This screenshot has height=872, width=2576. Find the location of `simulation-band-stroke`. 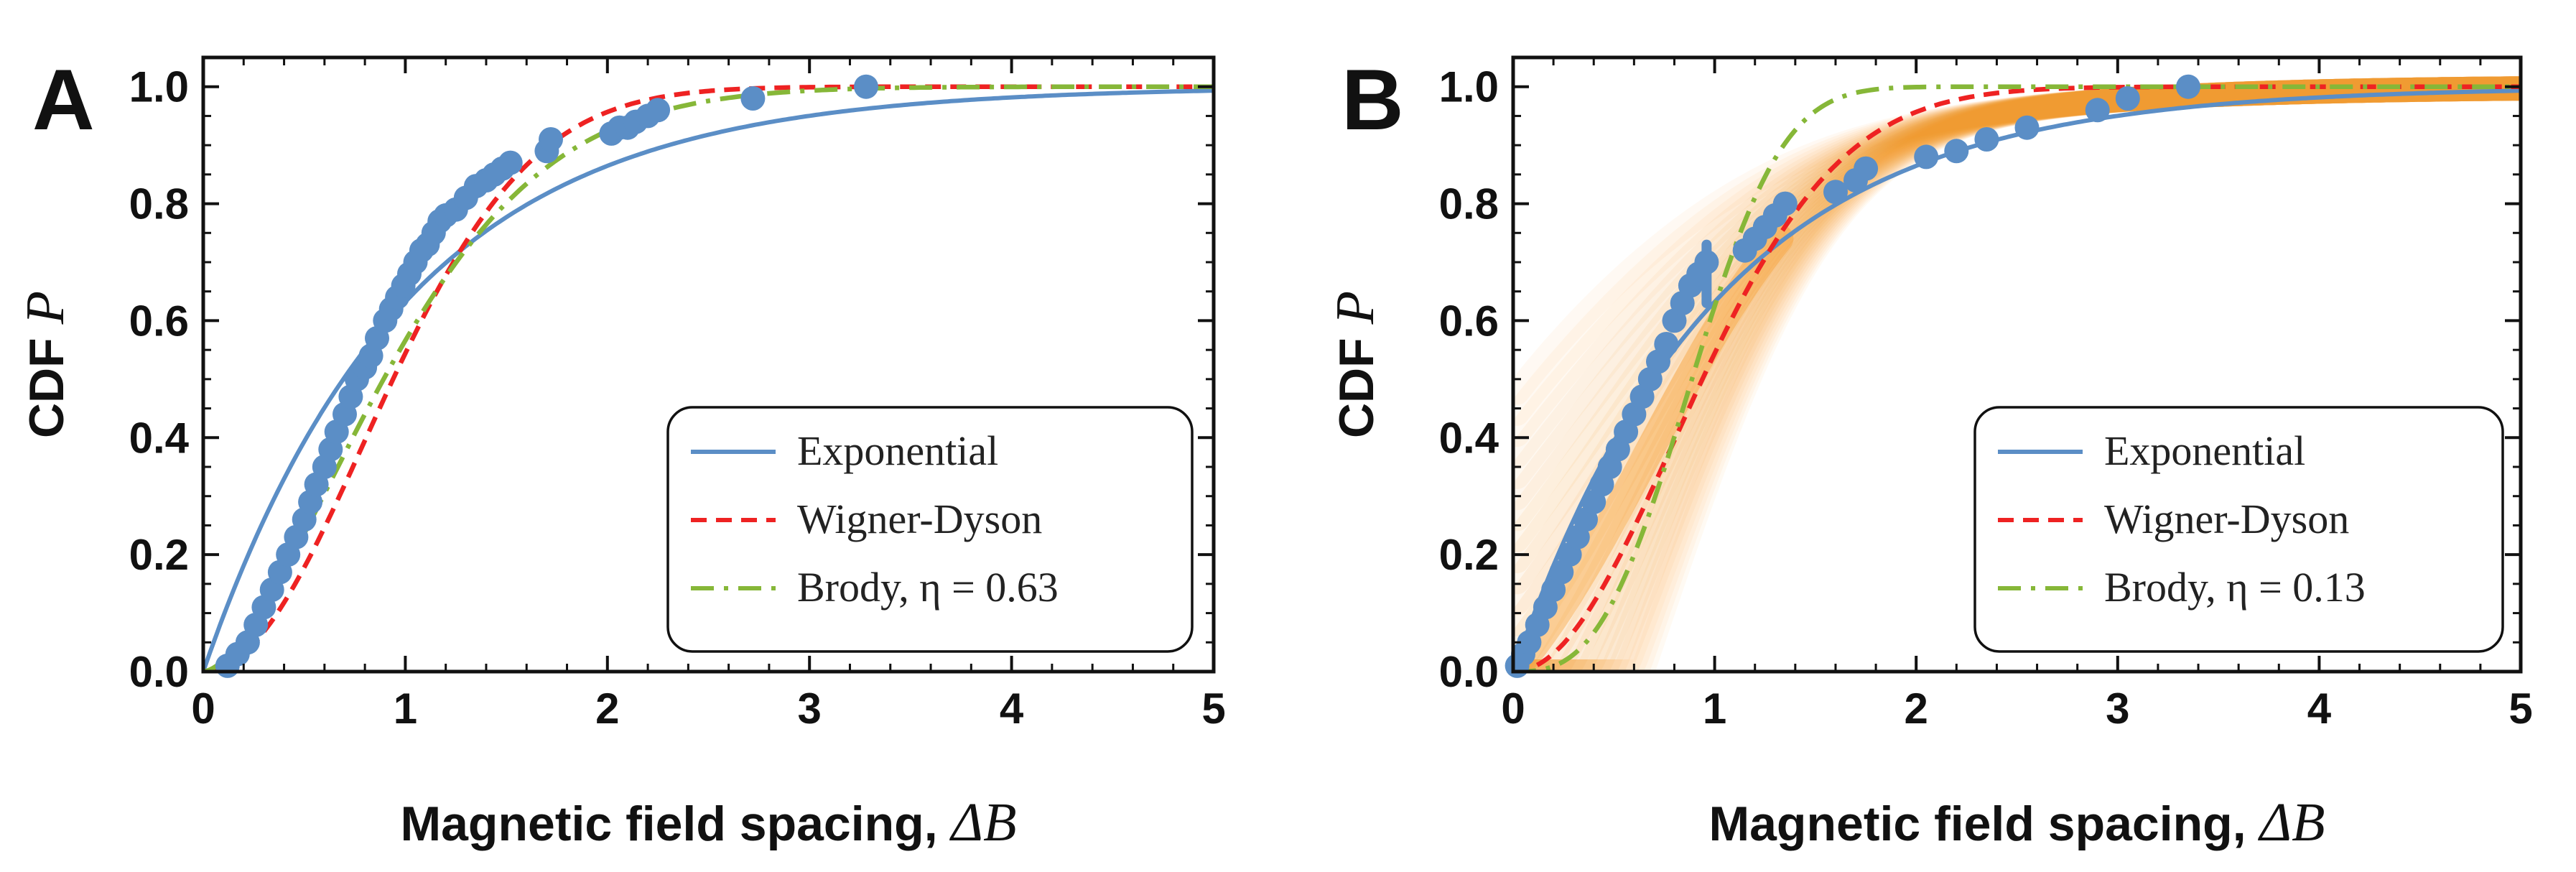

simulation-band-stroke is located at coordinates (2017, 240).